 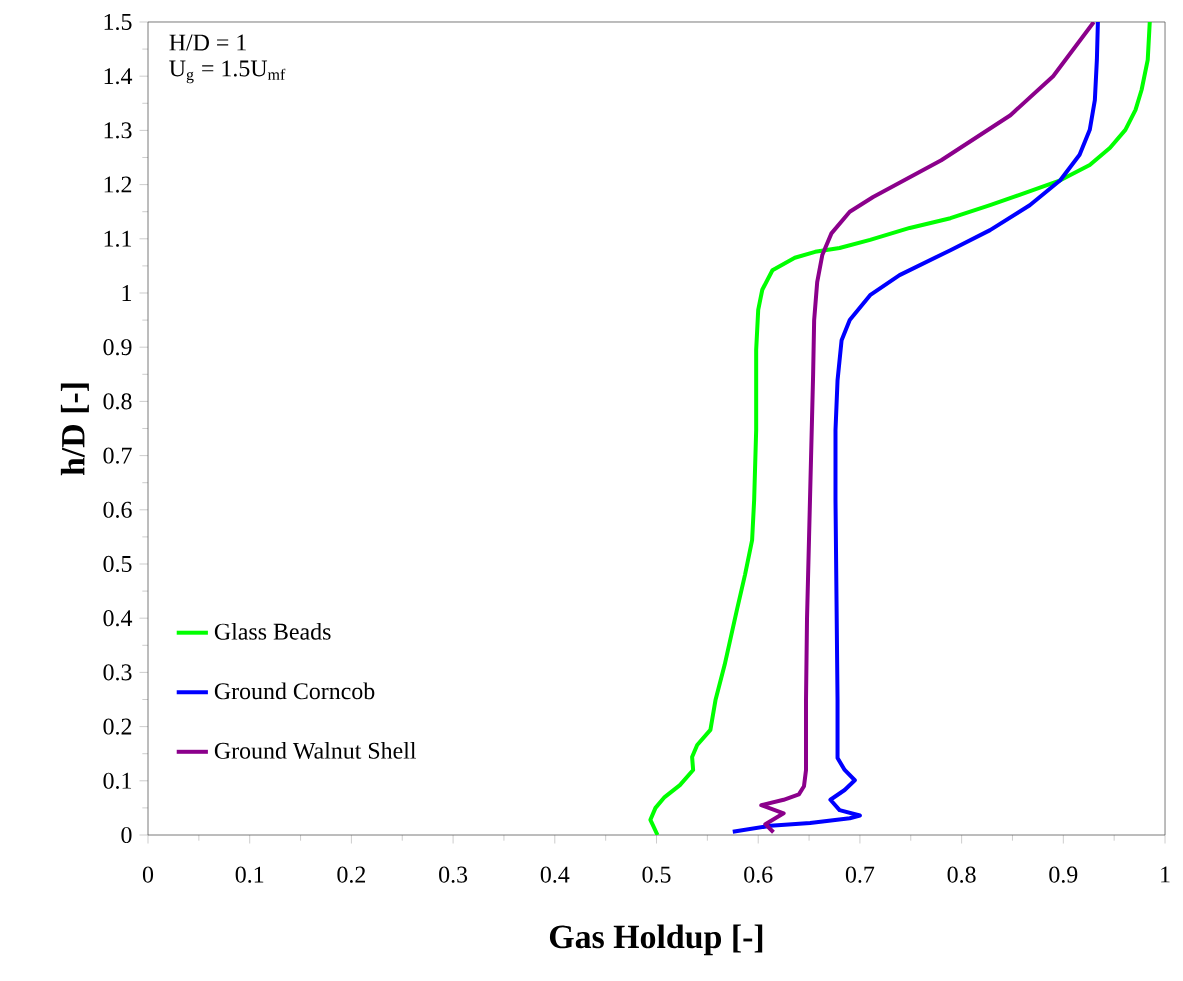 I want to click on x-tick-label: 0.6, so click(x=758, y=874).